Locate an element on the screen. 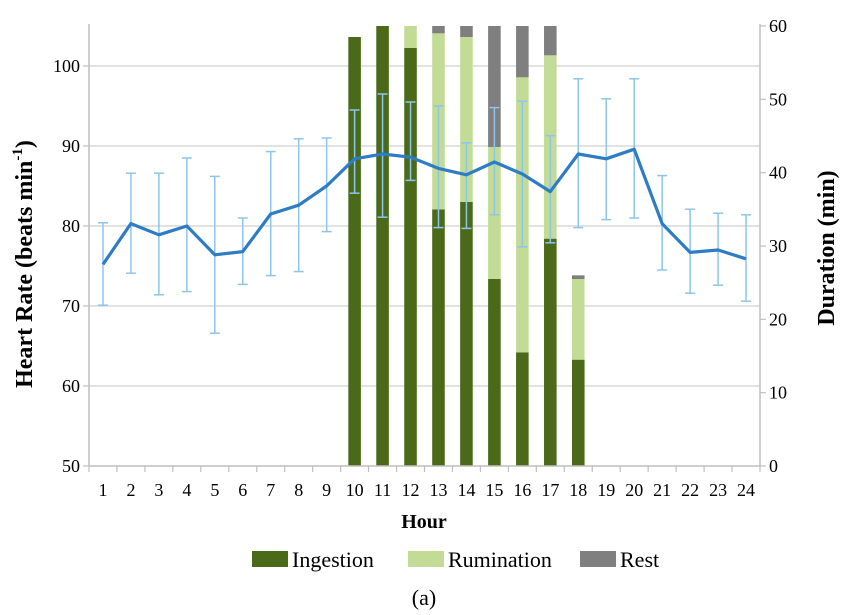 The height and width of the screenshot is (615, 844). x-tick-label: 2 is located at coordinates (130, 490).